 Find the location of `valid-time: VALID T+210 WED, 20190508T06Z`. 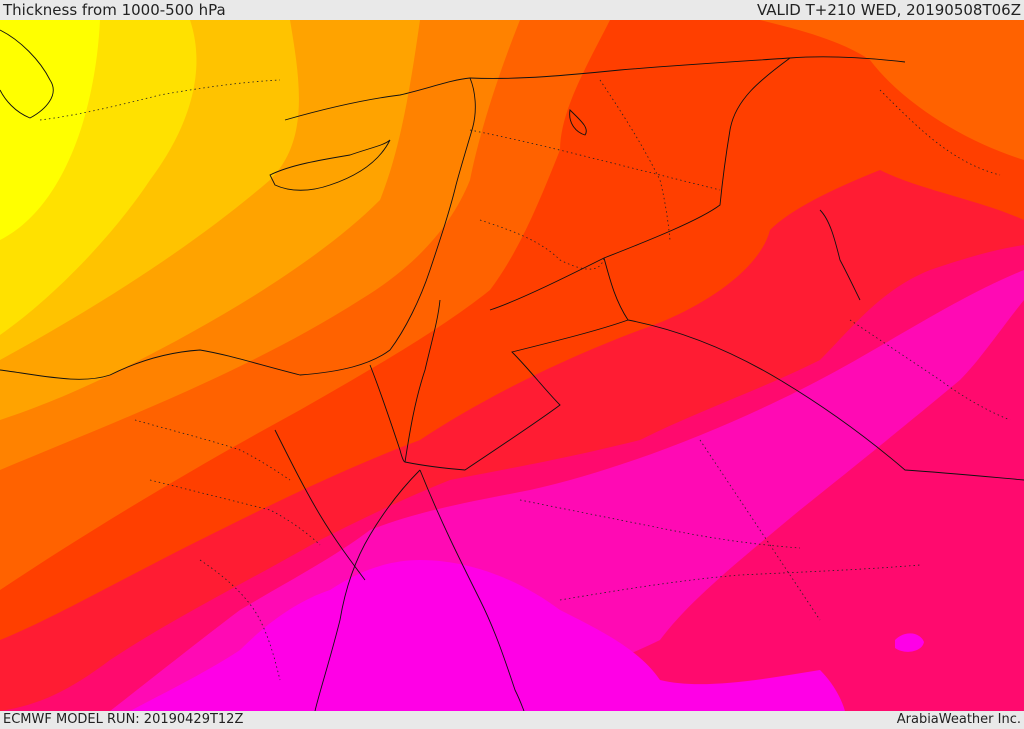

valid-time: VALID T+210 WED, 20190508T06Z is located at coordinates (888, 10).